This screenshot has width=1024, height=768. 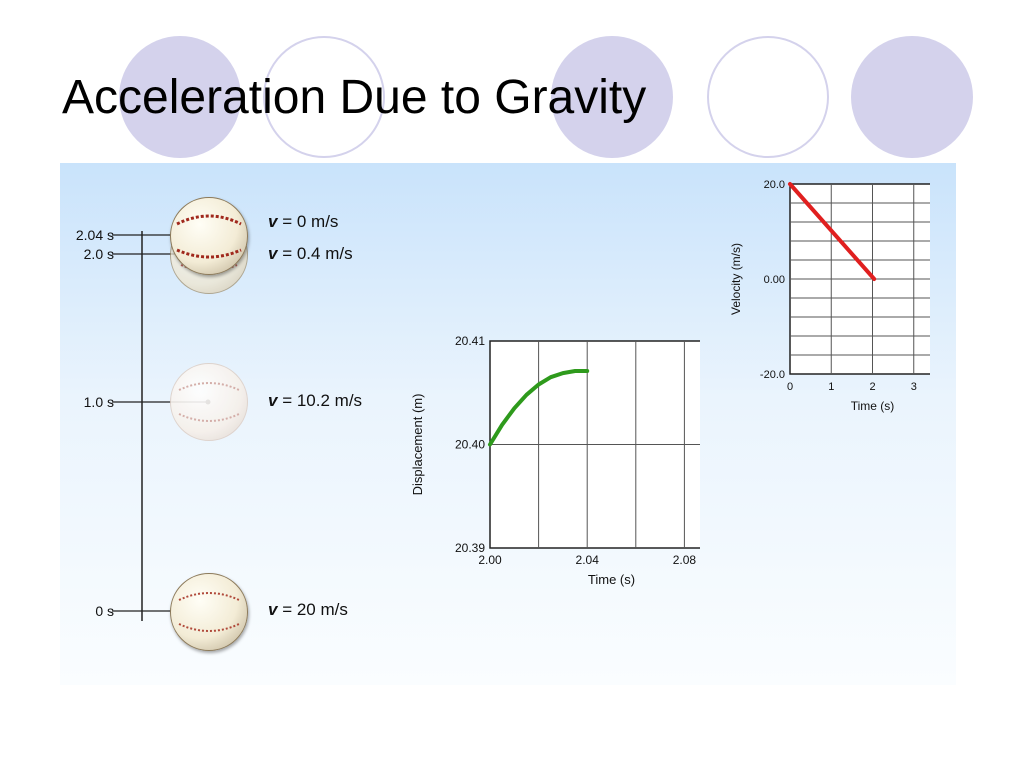 What do you see at coordinates (914, 387) in the screenshot?
I see `x-tick-label: 3` at bounding box center [914, 387].